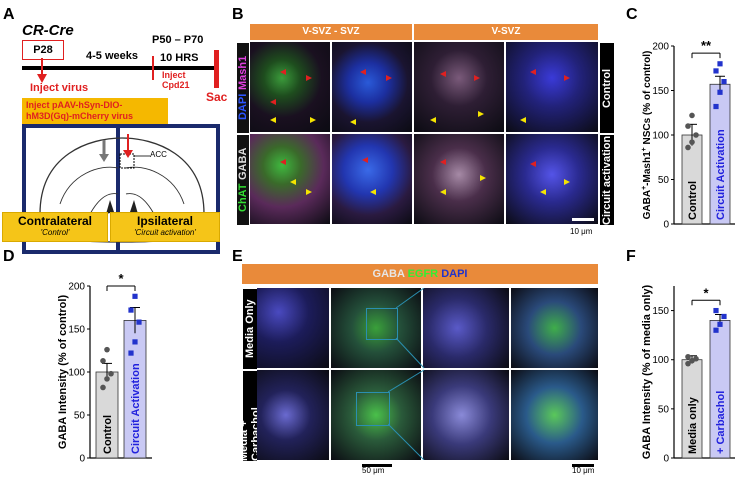 The image size is (735, 480). I want to click on micrograph-b-r1c1, so click(290, 87).